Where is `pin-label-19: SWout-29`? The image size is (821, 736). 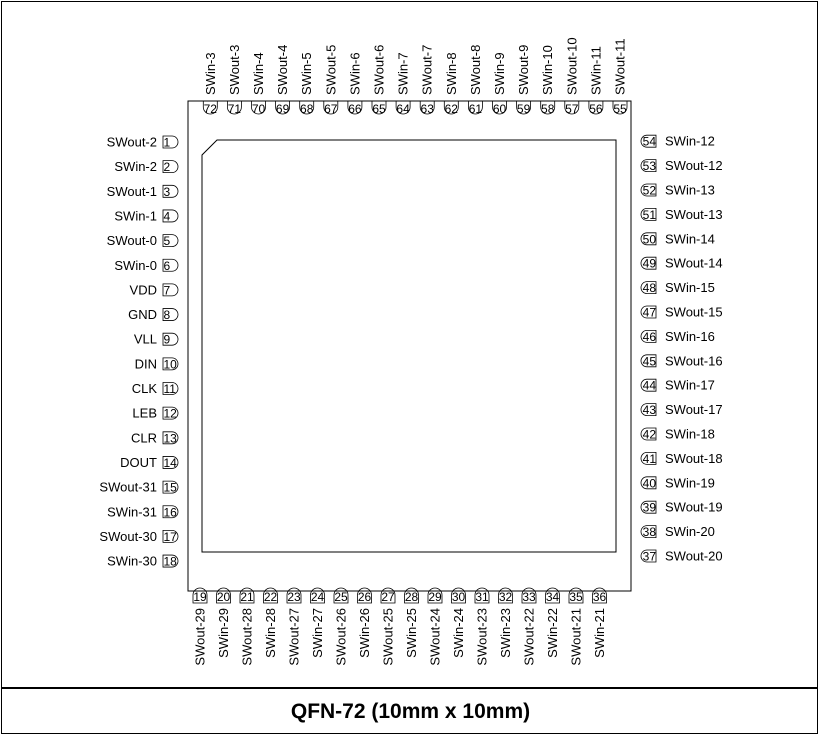
pin-label-19: SWout-29 is located at coordinates (200, 637).